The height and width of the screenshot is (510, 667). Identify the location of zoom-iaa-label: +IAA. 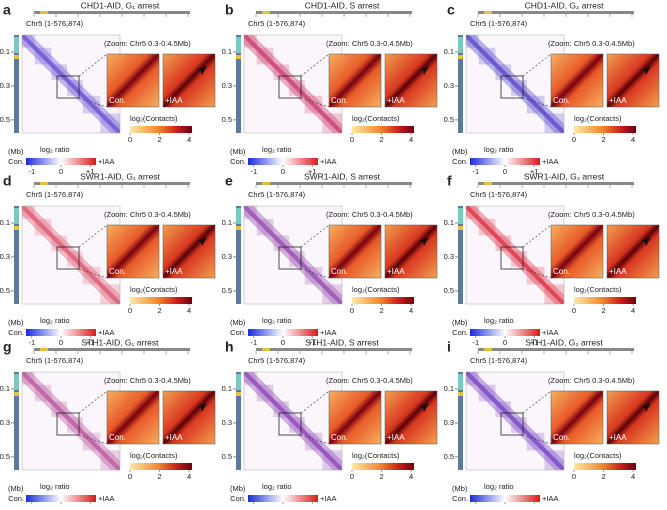
(396, 100).